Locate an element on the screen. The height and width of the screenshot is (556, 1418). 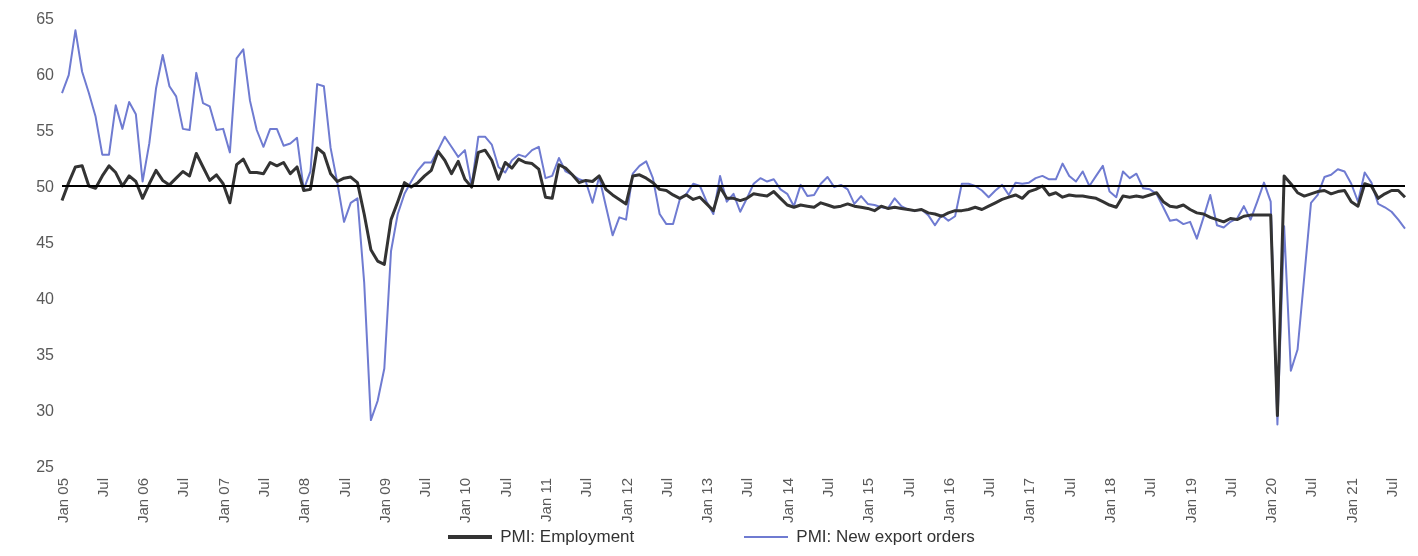
legend-label: PMI: New export orders is located at coordinates (885, 537).